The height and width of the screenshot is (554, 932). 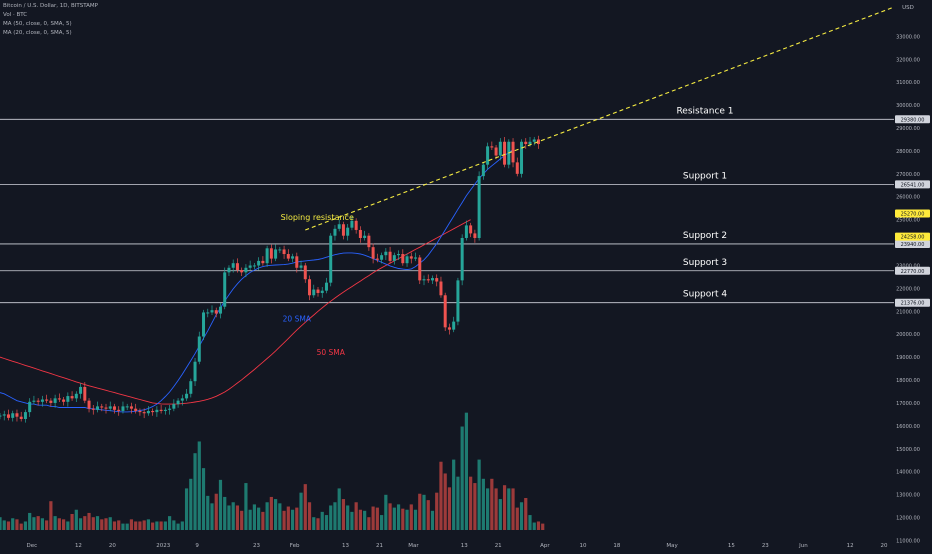 What do you see at coordinates (15, 15) in the screenshot?
I see `volume-legend: Vol · BTC` at bounding box center [15, 15].